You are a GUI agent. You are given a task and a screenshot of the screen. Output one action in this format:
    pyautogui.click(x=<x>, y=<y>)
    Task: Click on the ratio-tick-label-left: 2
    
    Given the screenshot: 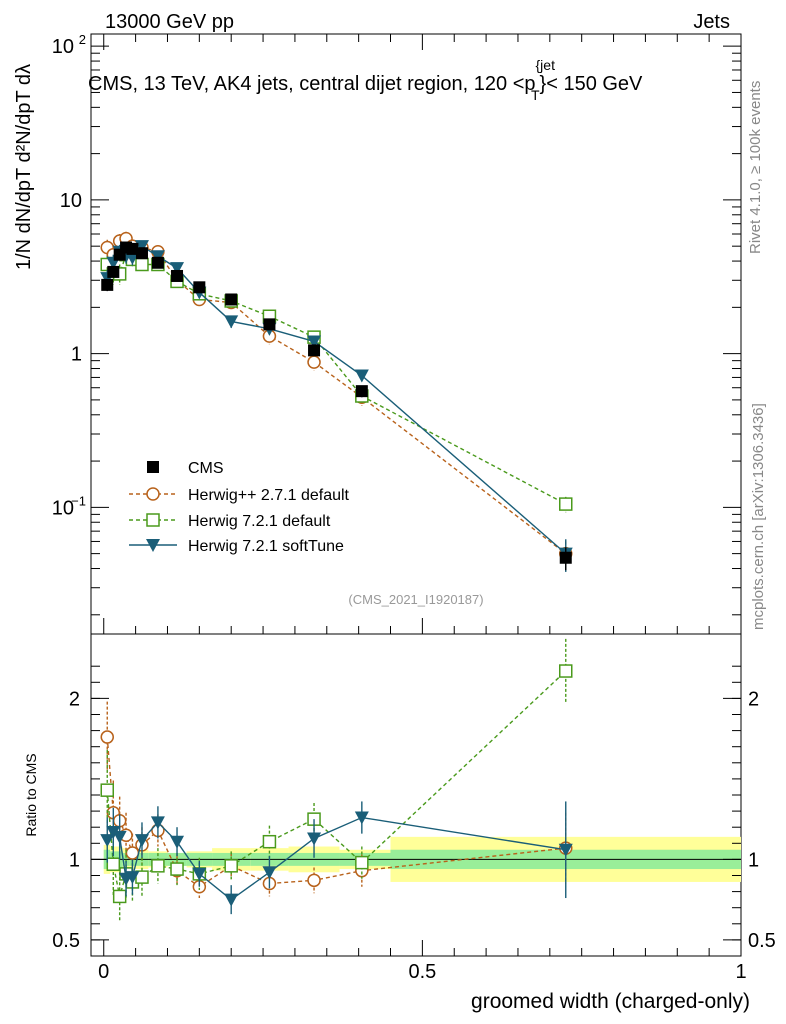 What is the action you would take?
    pyautogui.click(x=74, y=699)
    